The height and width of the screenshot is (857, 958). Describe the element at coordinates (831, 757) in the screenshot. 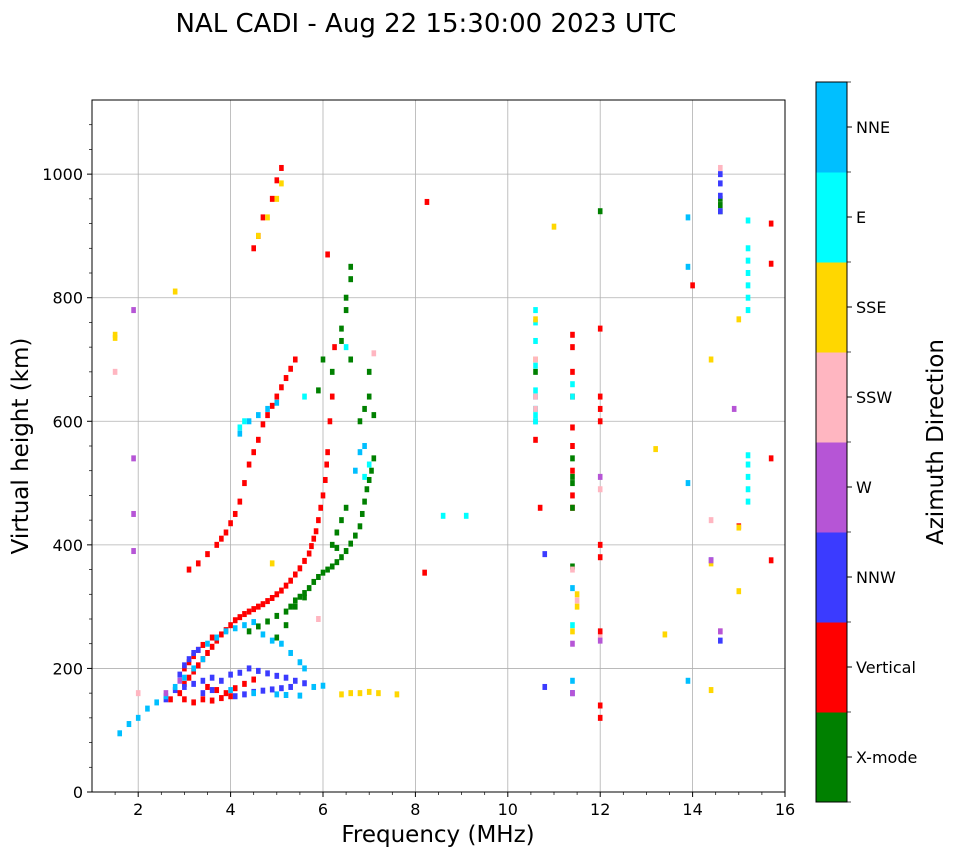

I see `colorbar-segment` at that location.